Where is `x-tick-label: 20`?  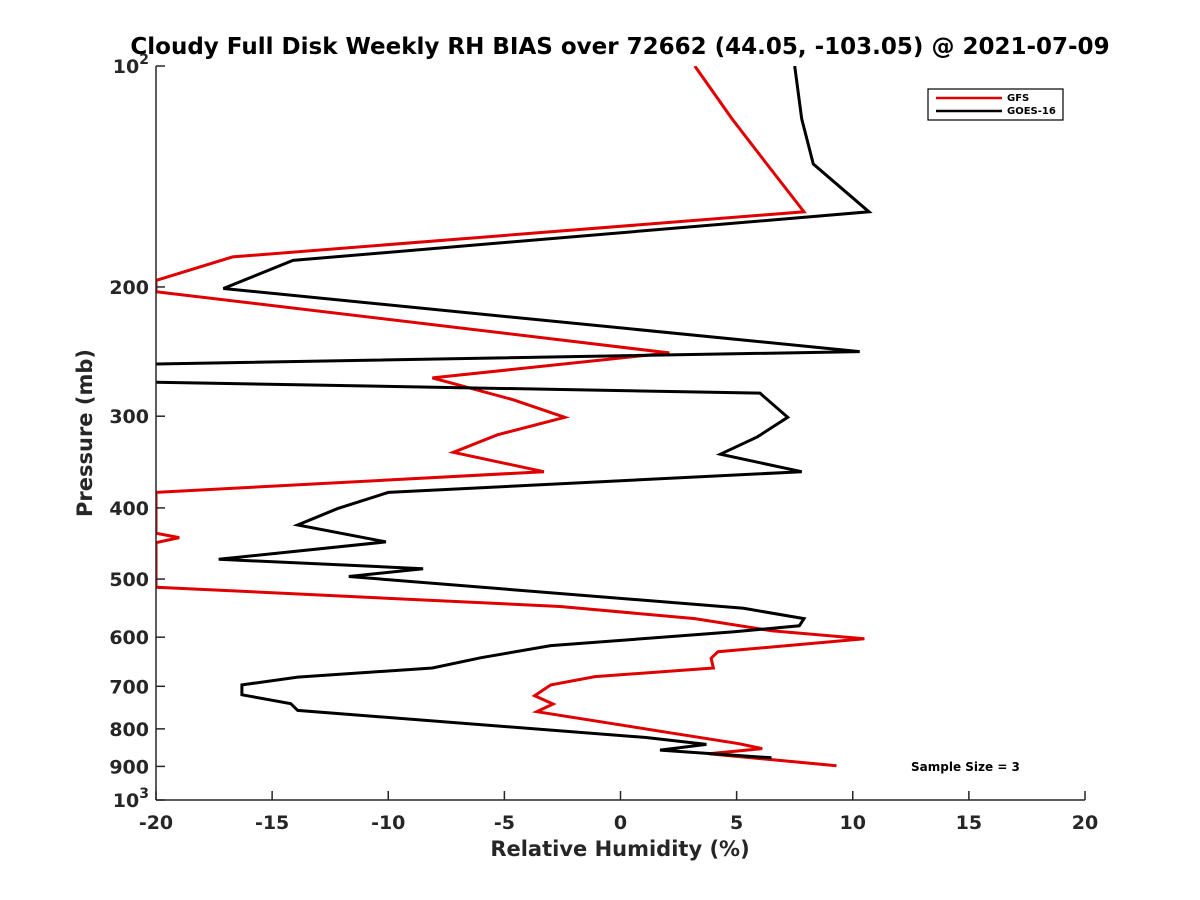 x-tick-label: 20 is located at coordinates (1085, 823).